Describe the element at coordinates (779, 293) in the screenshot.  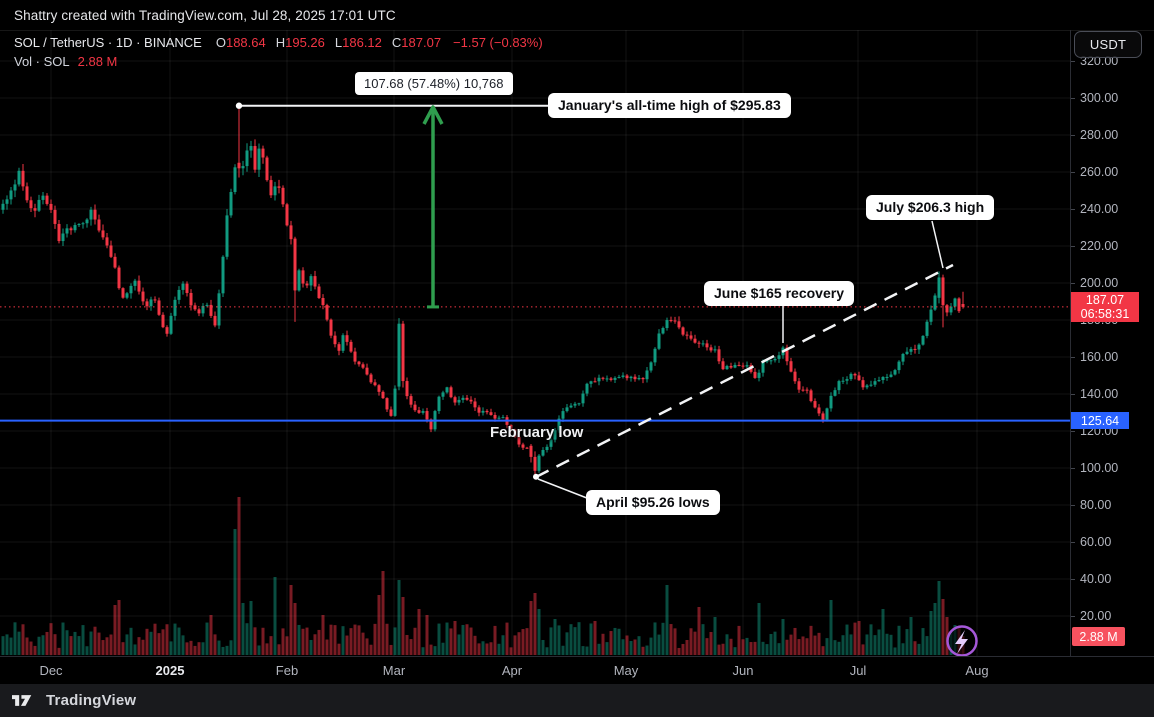
I see `june-recovery-annotation: June $165 recovery` at that location.